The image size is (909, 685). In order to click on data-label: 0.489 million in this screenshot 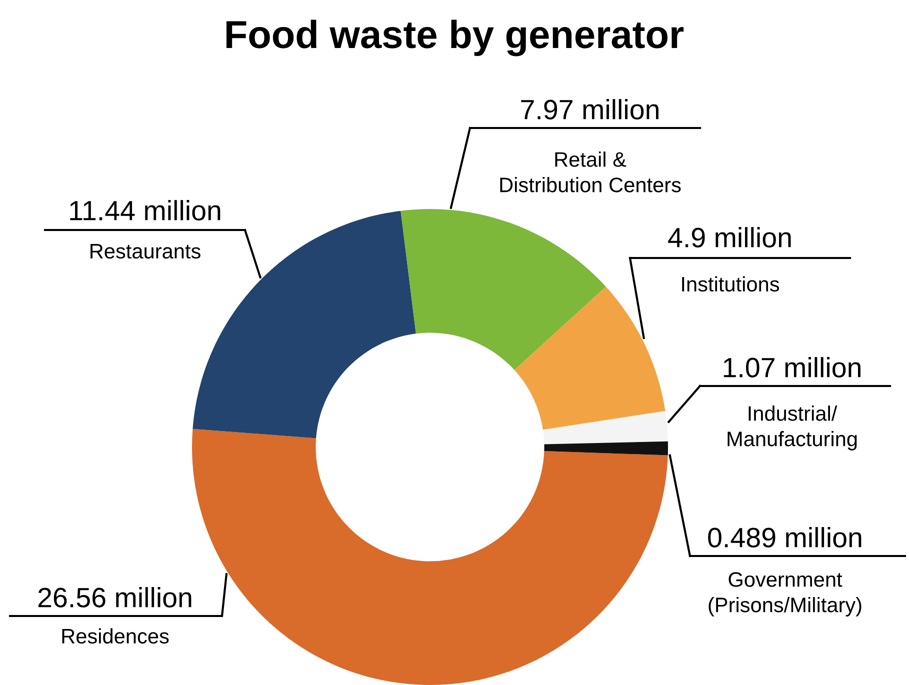, I will do `click(785, 537)`.